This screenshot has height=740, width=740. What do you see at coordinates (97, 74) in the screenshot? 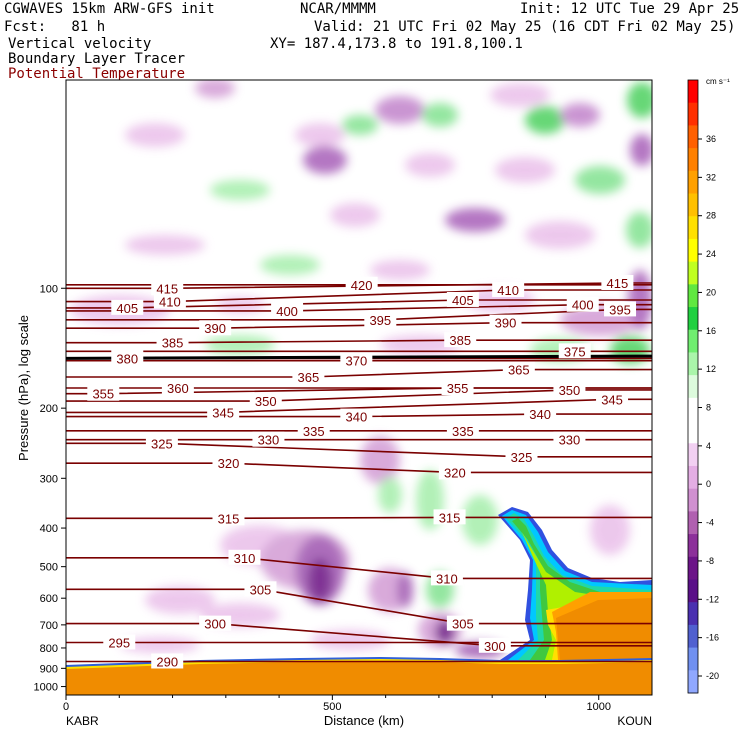
I see `field-potential-temperature: Potential Temperature` at bounding box center [97, 74].